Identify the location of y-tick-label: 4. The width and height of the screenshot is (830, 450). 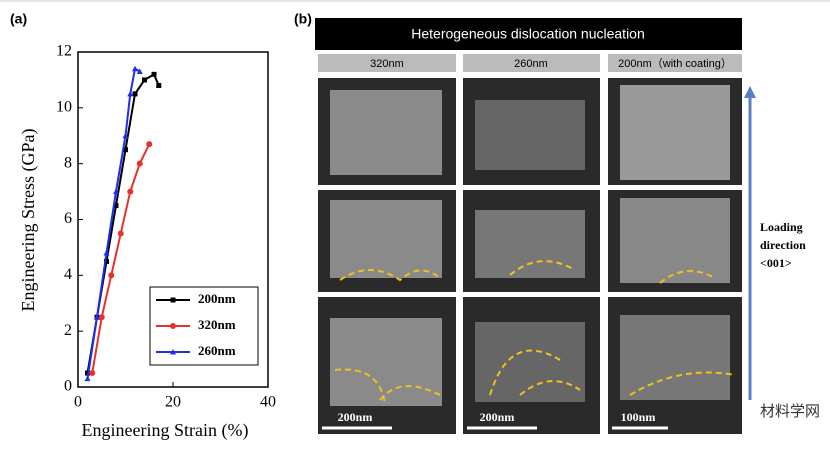
(68, 274).